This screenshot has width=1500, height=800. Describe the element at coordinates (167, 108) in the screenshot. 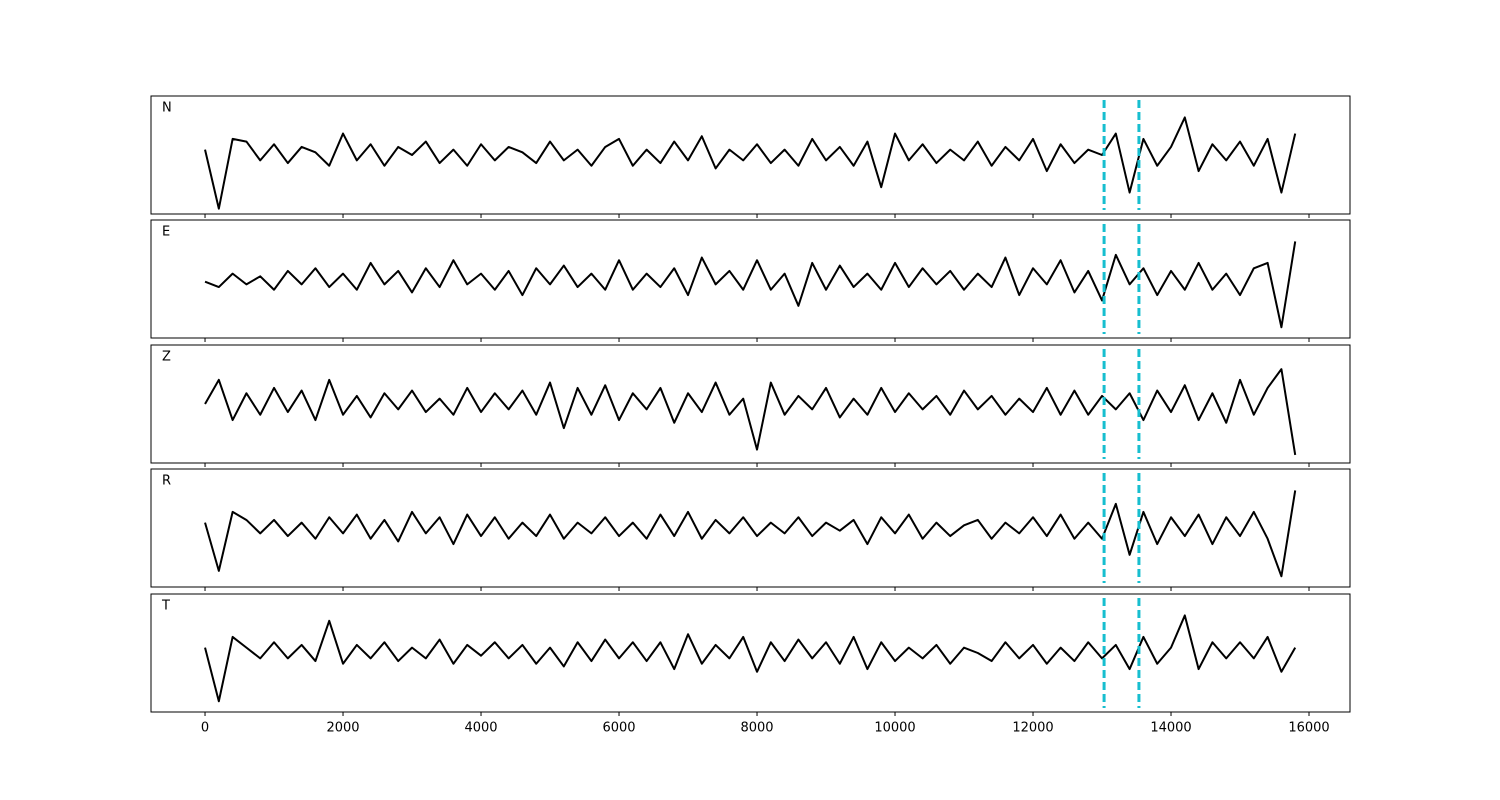

I see `panel-label: N` at that location.